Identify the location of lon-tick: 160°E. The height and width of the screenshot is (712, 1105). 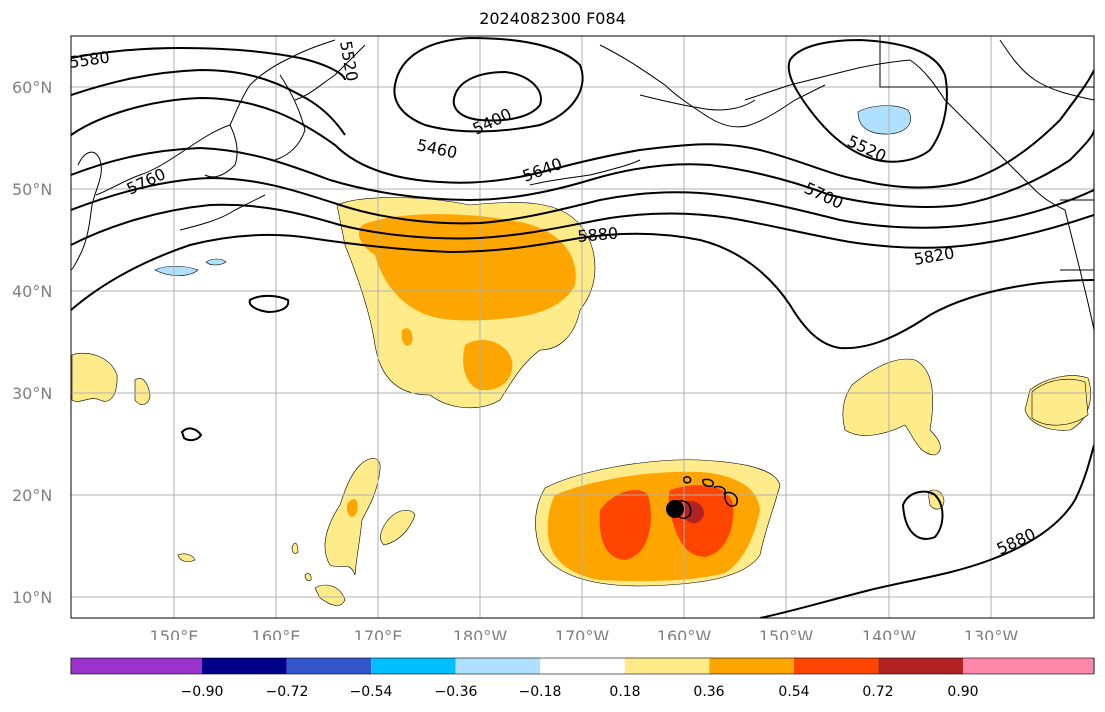
(276, 633).